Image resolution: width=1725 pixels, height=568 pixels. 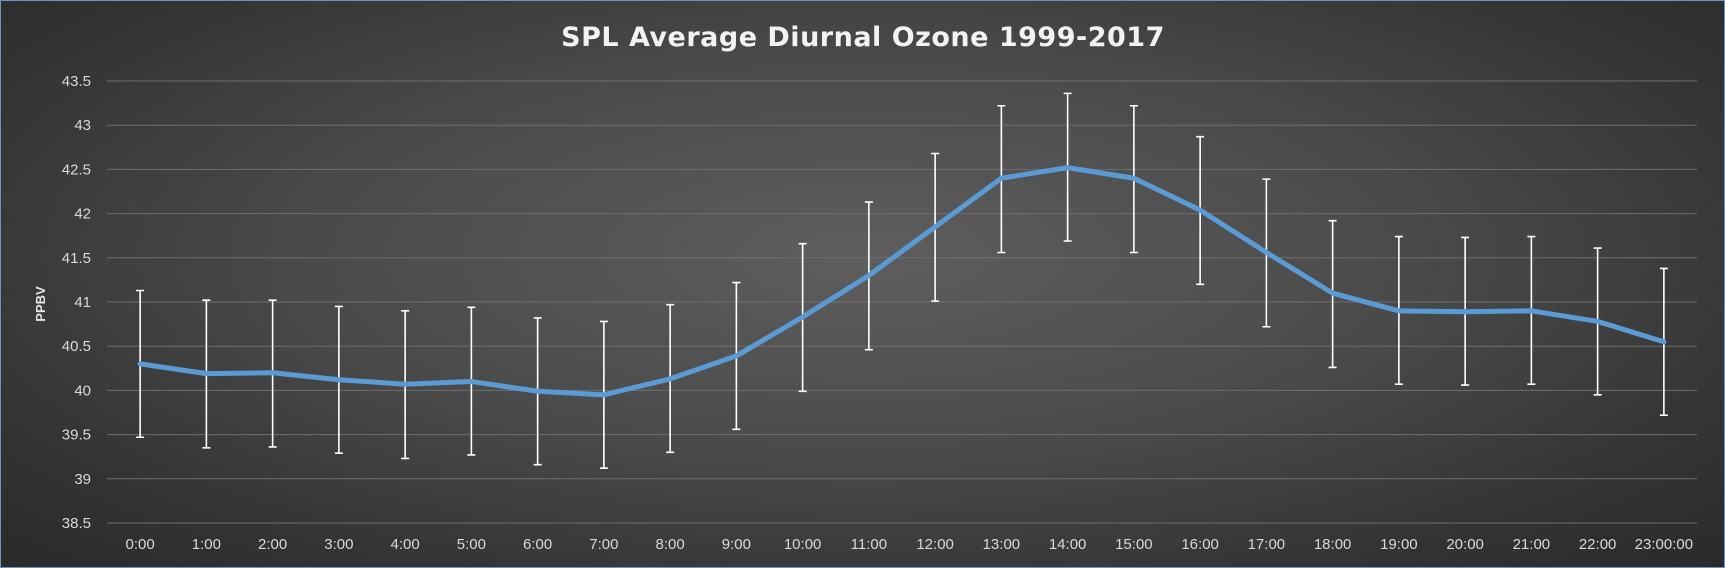 What do you see at coordinates (82, 125) in the screenshot?
I see `y-tick-label: 43` at bounding box center [82, 125].